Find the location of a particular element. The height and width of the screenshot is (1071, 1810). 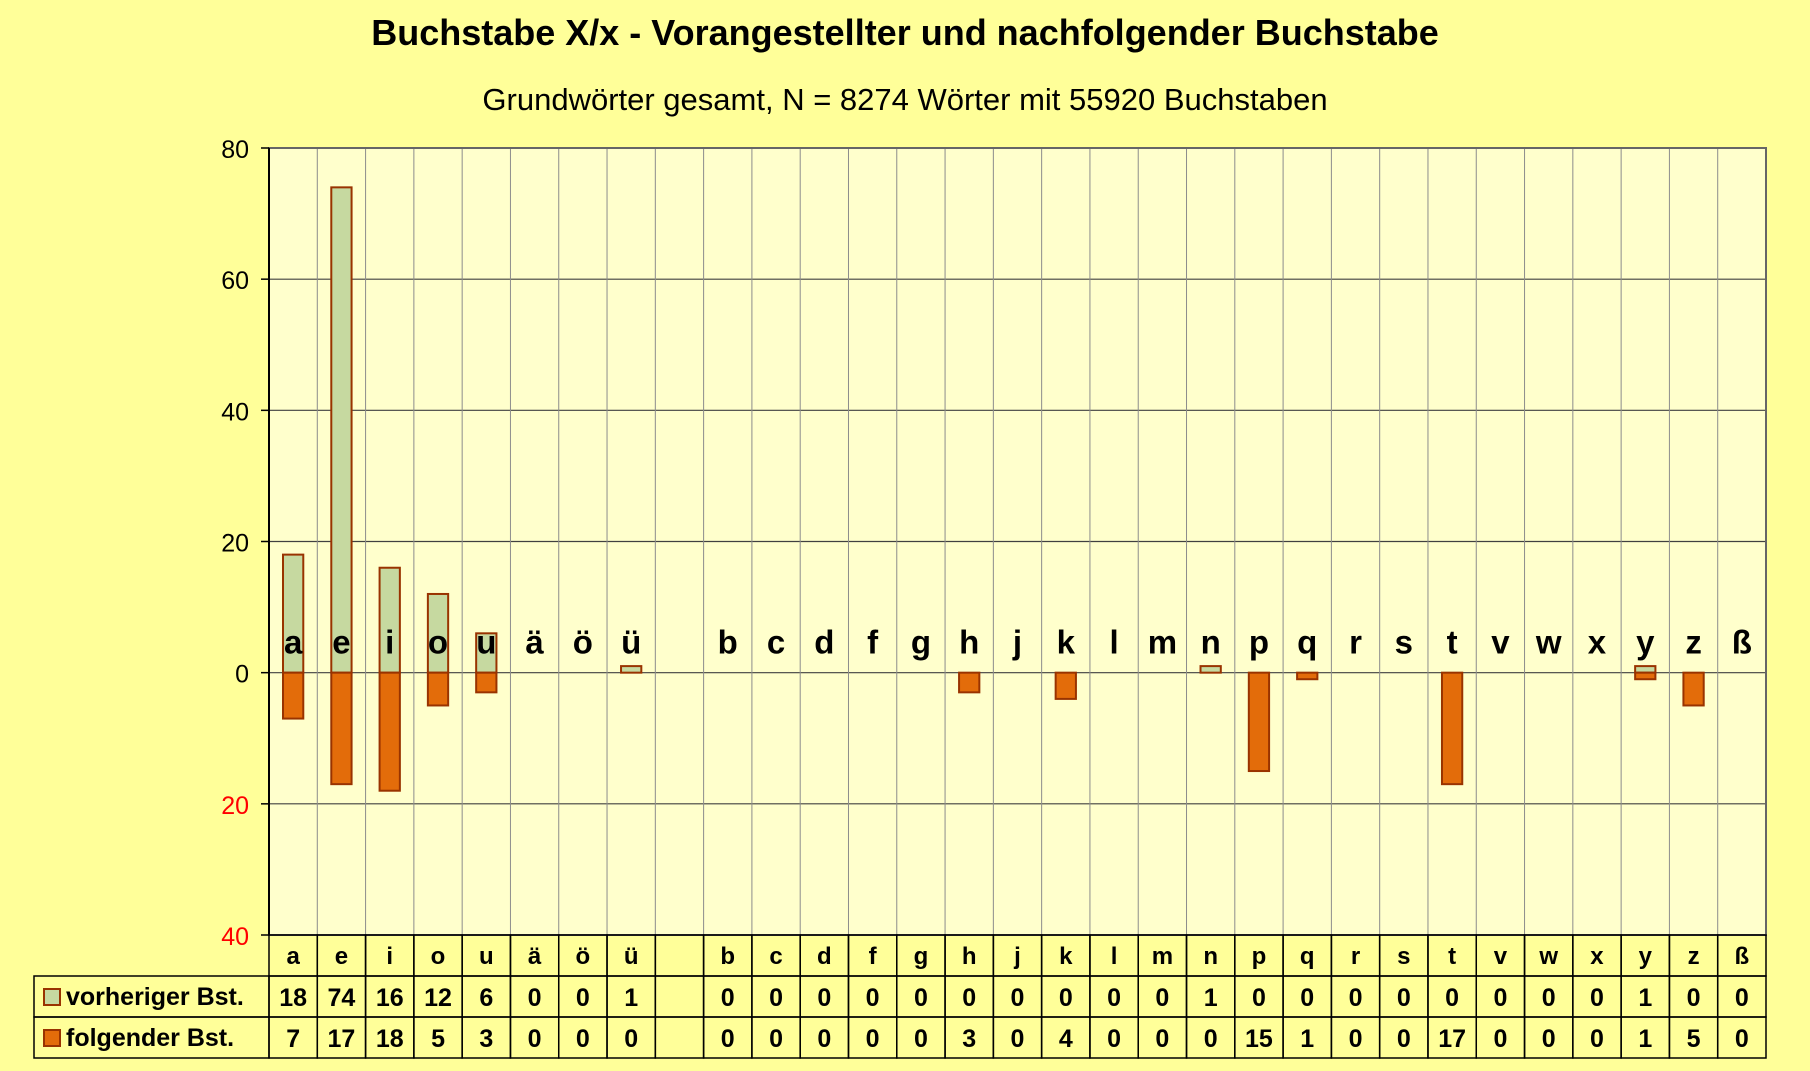

table-header-l: l is located at coordinates (1114, 956).